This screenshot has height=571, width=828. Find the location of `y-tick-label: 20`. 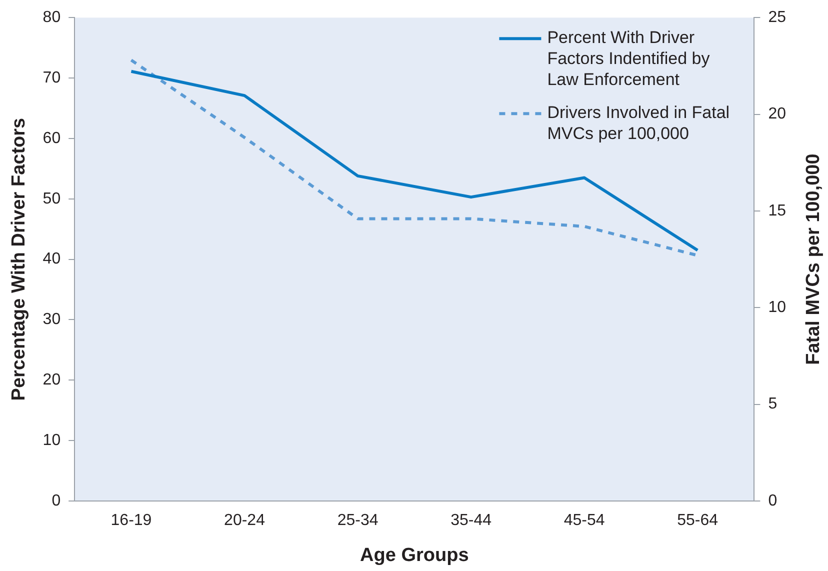

y-tick-label: 20 is located at coordinates (51, 380).